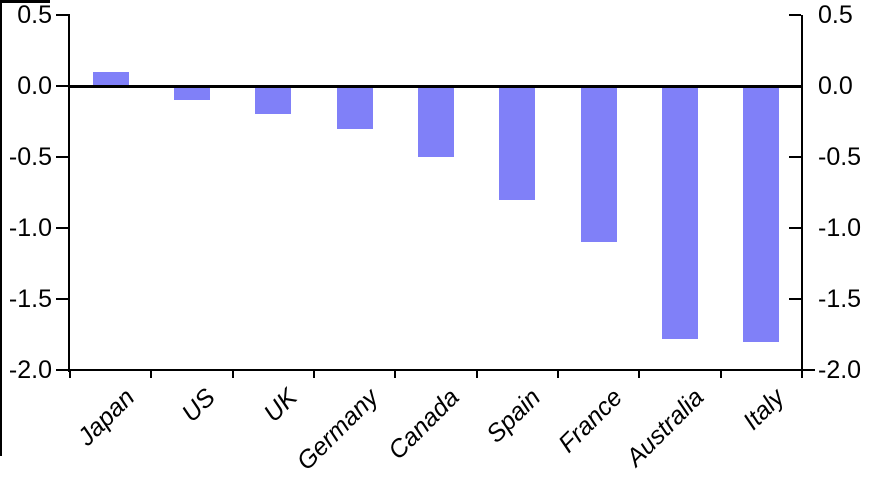 The height and width of the screenshot is (481, 874). Describe the element at coordinates (34, 15) in the screenshot. I see `y-axis-label-left: 0.5` at that location.